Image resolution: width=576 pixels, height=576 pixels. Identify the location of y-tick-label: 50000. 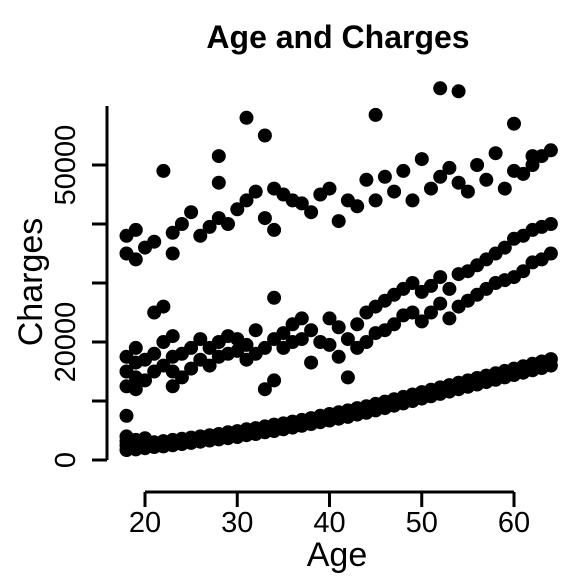
(66, 165).